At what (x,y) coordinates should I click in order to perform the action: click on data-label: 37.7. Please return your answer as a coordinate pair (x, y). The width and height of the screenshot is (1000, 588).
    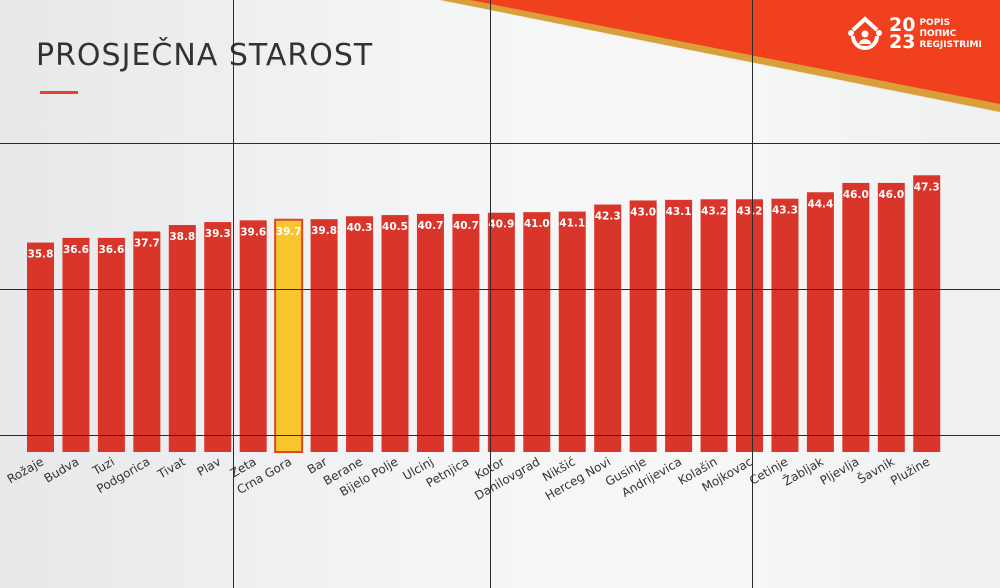
    Looking at the image, I should click on (147, 243).